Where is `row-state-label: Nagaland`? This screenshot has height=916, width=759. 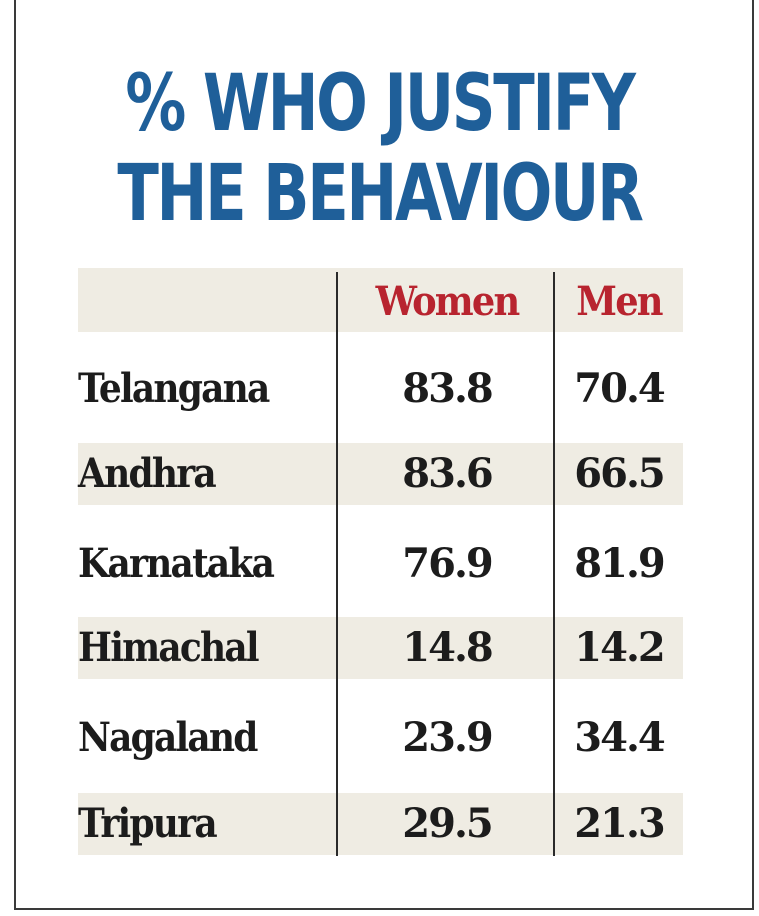 row-state-label: Nagaland is located at coordinates (168, 737).